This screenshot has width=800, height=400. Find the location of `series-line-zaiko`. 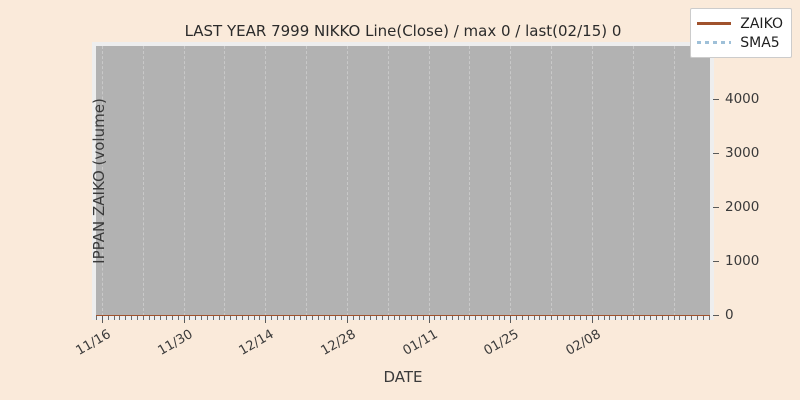

series-line-zaiko is located at coordinates (403, 315).